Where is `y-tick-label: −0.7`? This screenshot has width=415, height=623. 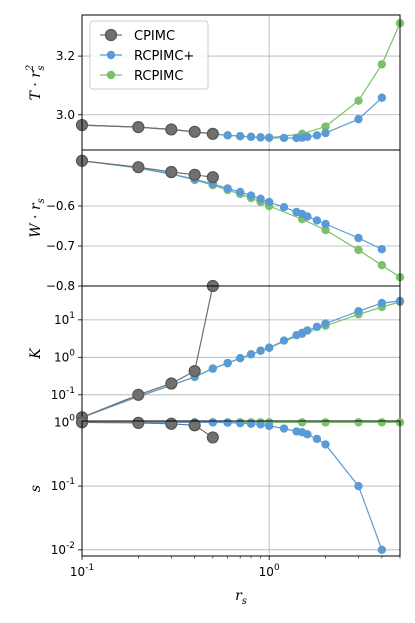 y-tick-label: −0.7 is located at coordinates (60, 246).